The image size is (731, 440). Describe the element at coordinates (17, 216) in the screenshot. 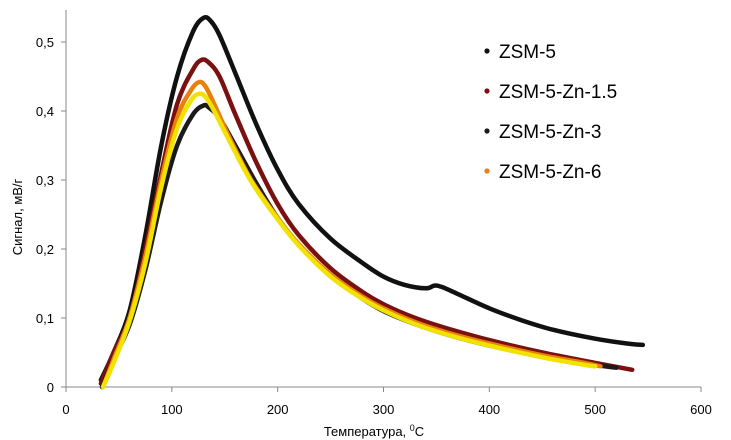

I see `y-axis-title: Сигнал, мВ/г` at that location.